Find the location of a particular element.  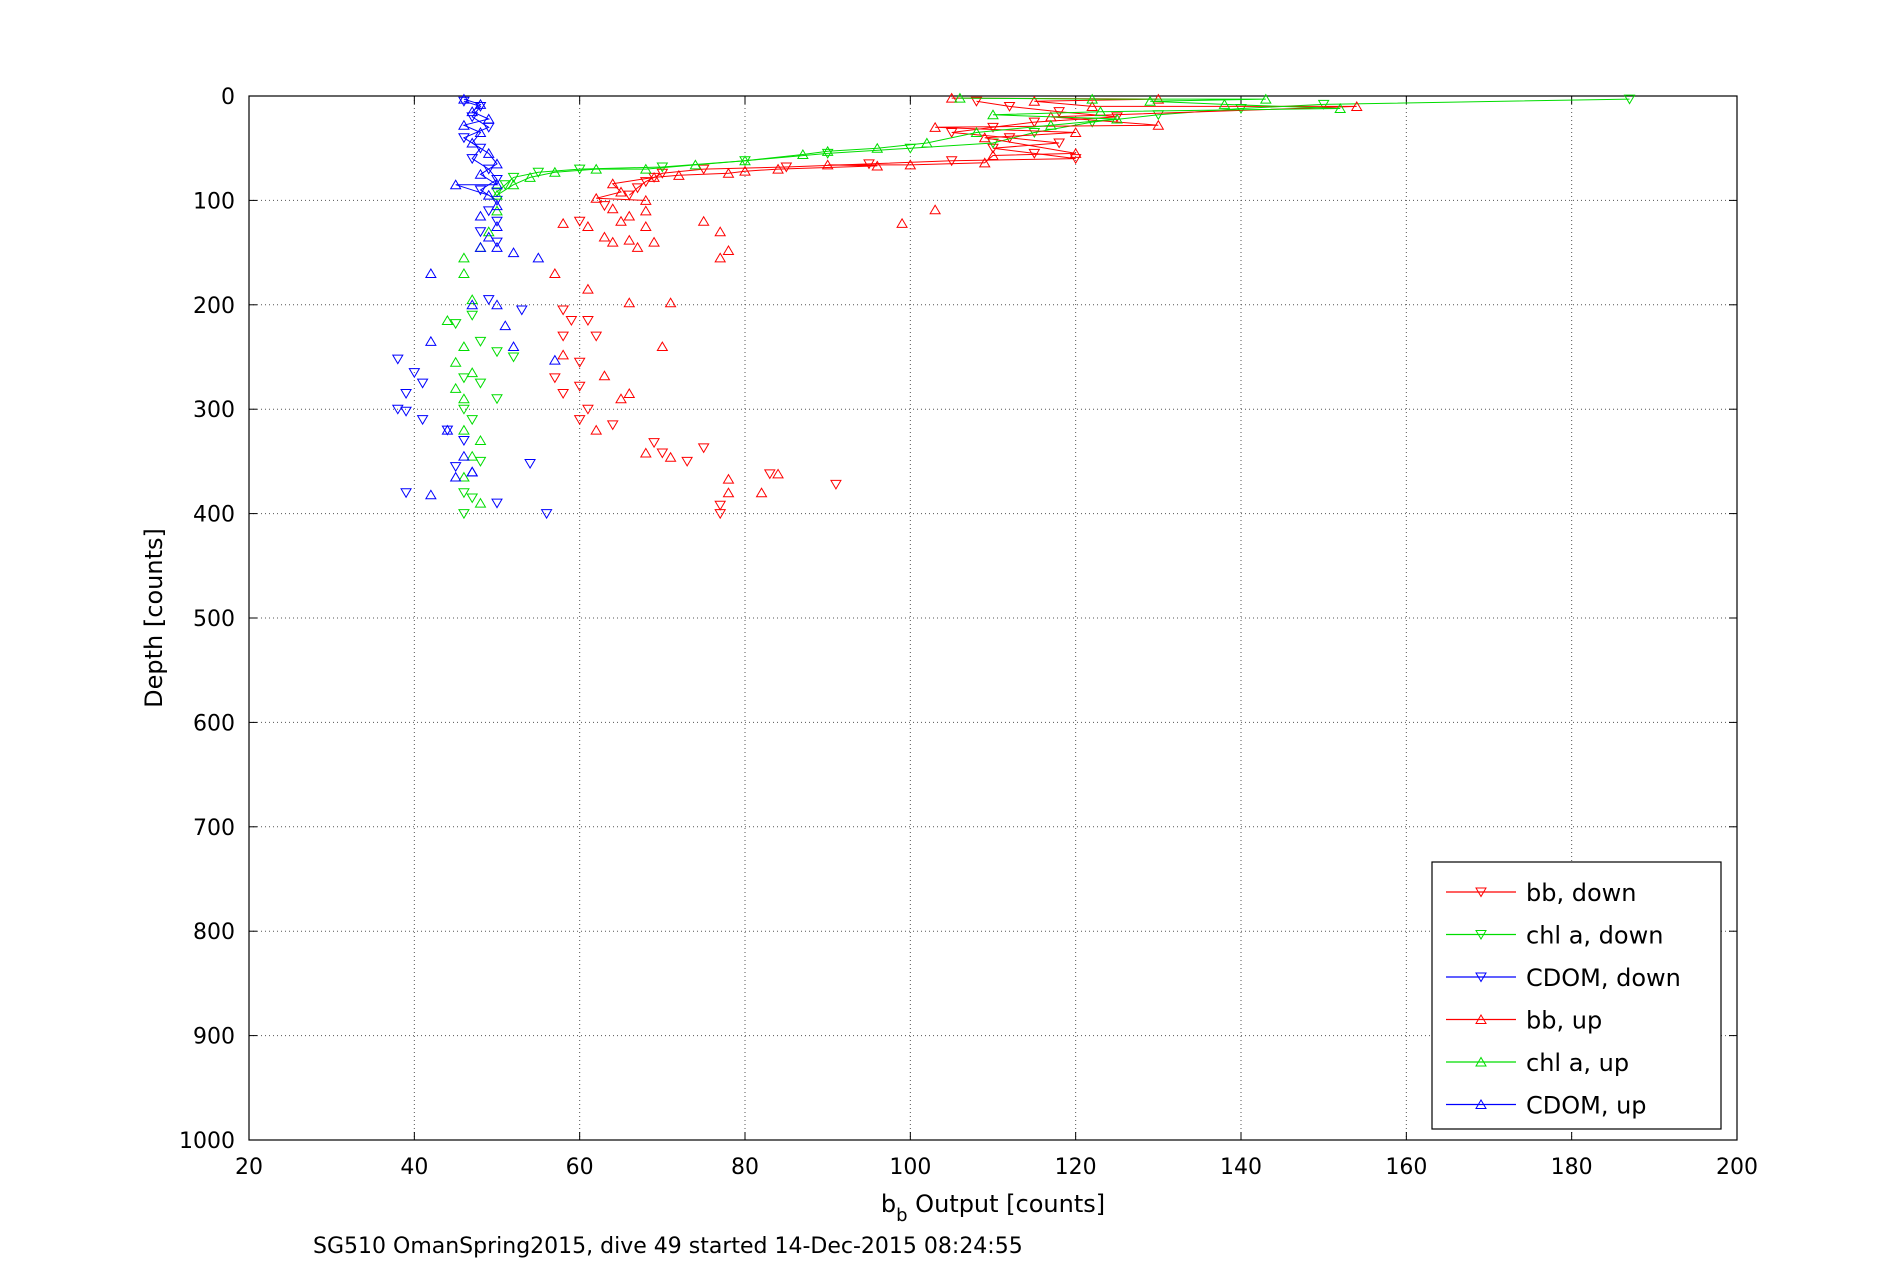

legend-item: chl a, down is located at coordinates (1554, 936).